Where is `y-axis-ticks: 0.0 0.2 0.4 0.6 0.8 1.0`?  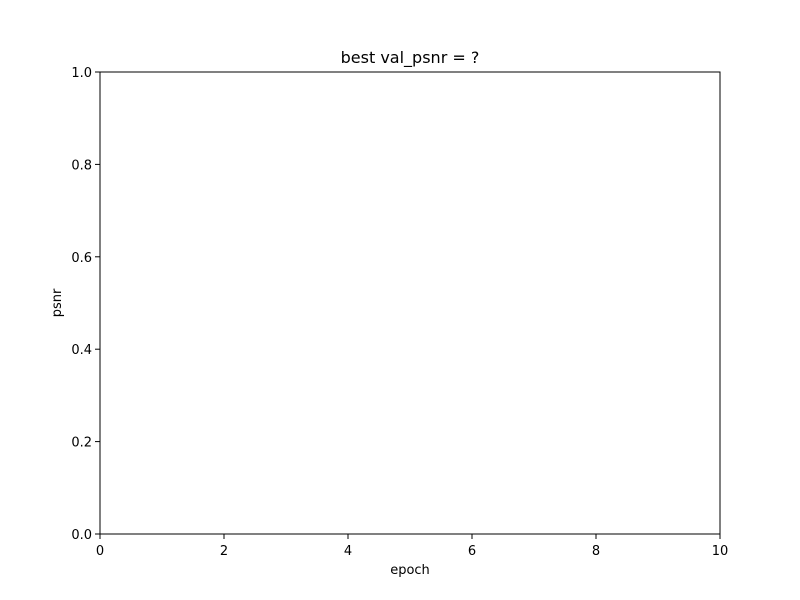 y-axis-ticks: 0.0 0.2 0.4 0.6 0.8 1.0 is located at coordinates (85, 304).